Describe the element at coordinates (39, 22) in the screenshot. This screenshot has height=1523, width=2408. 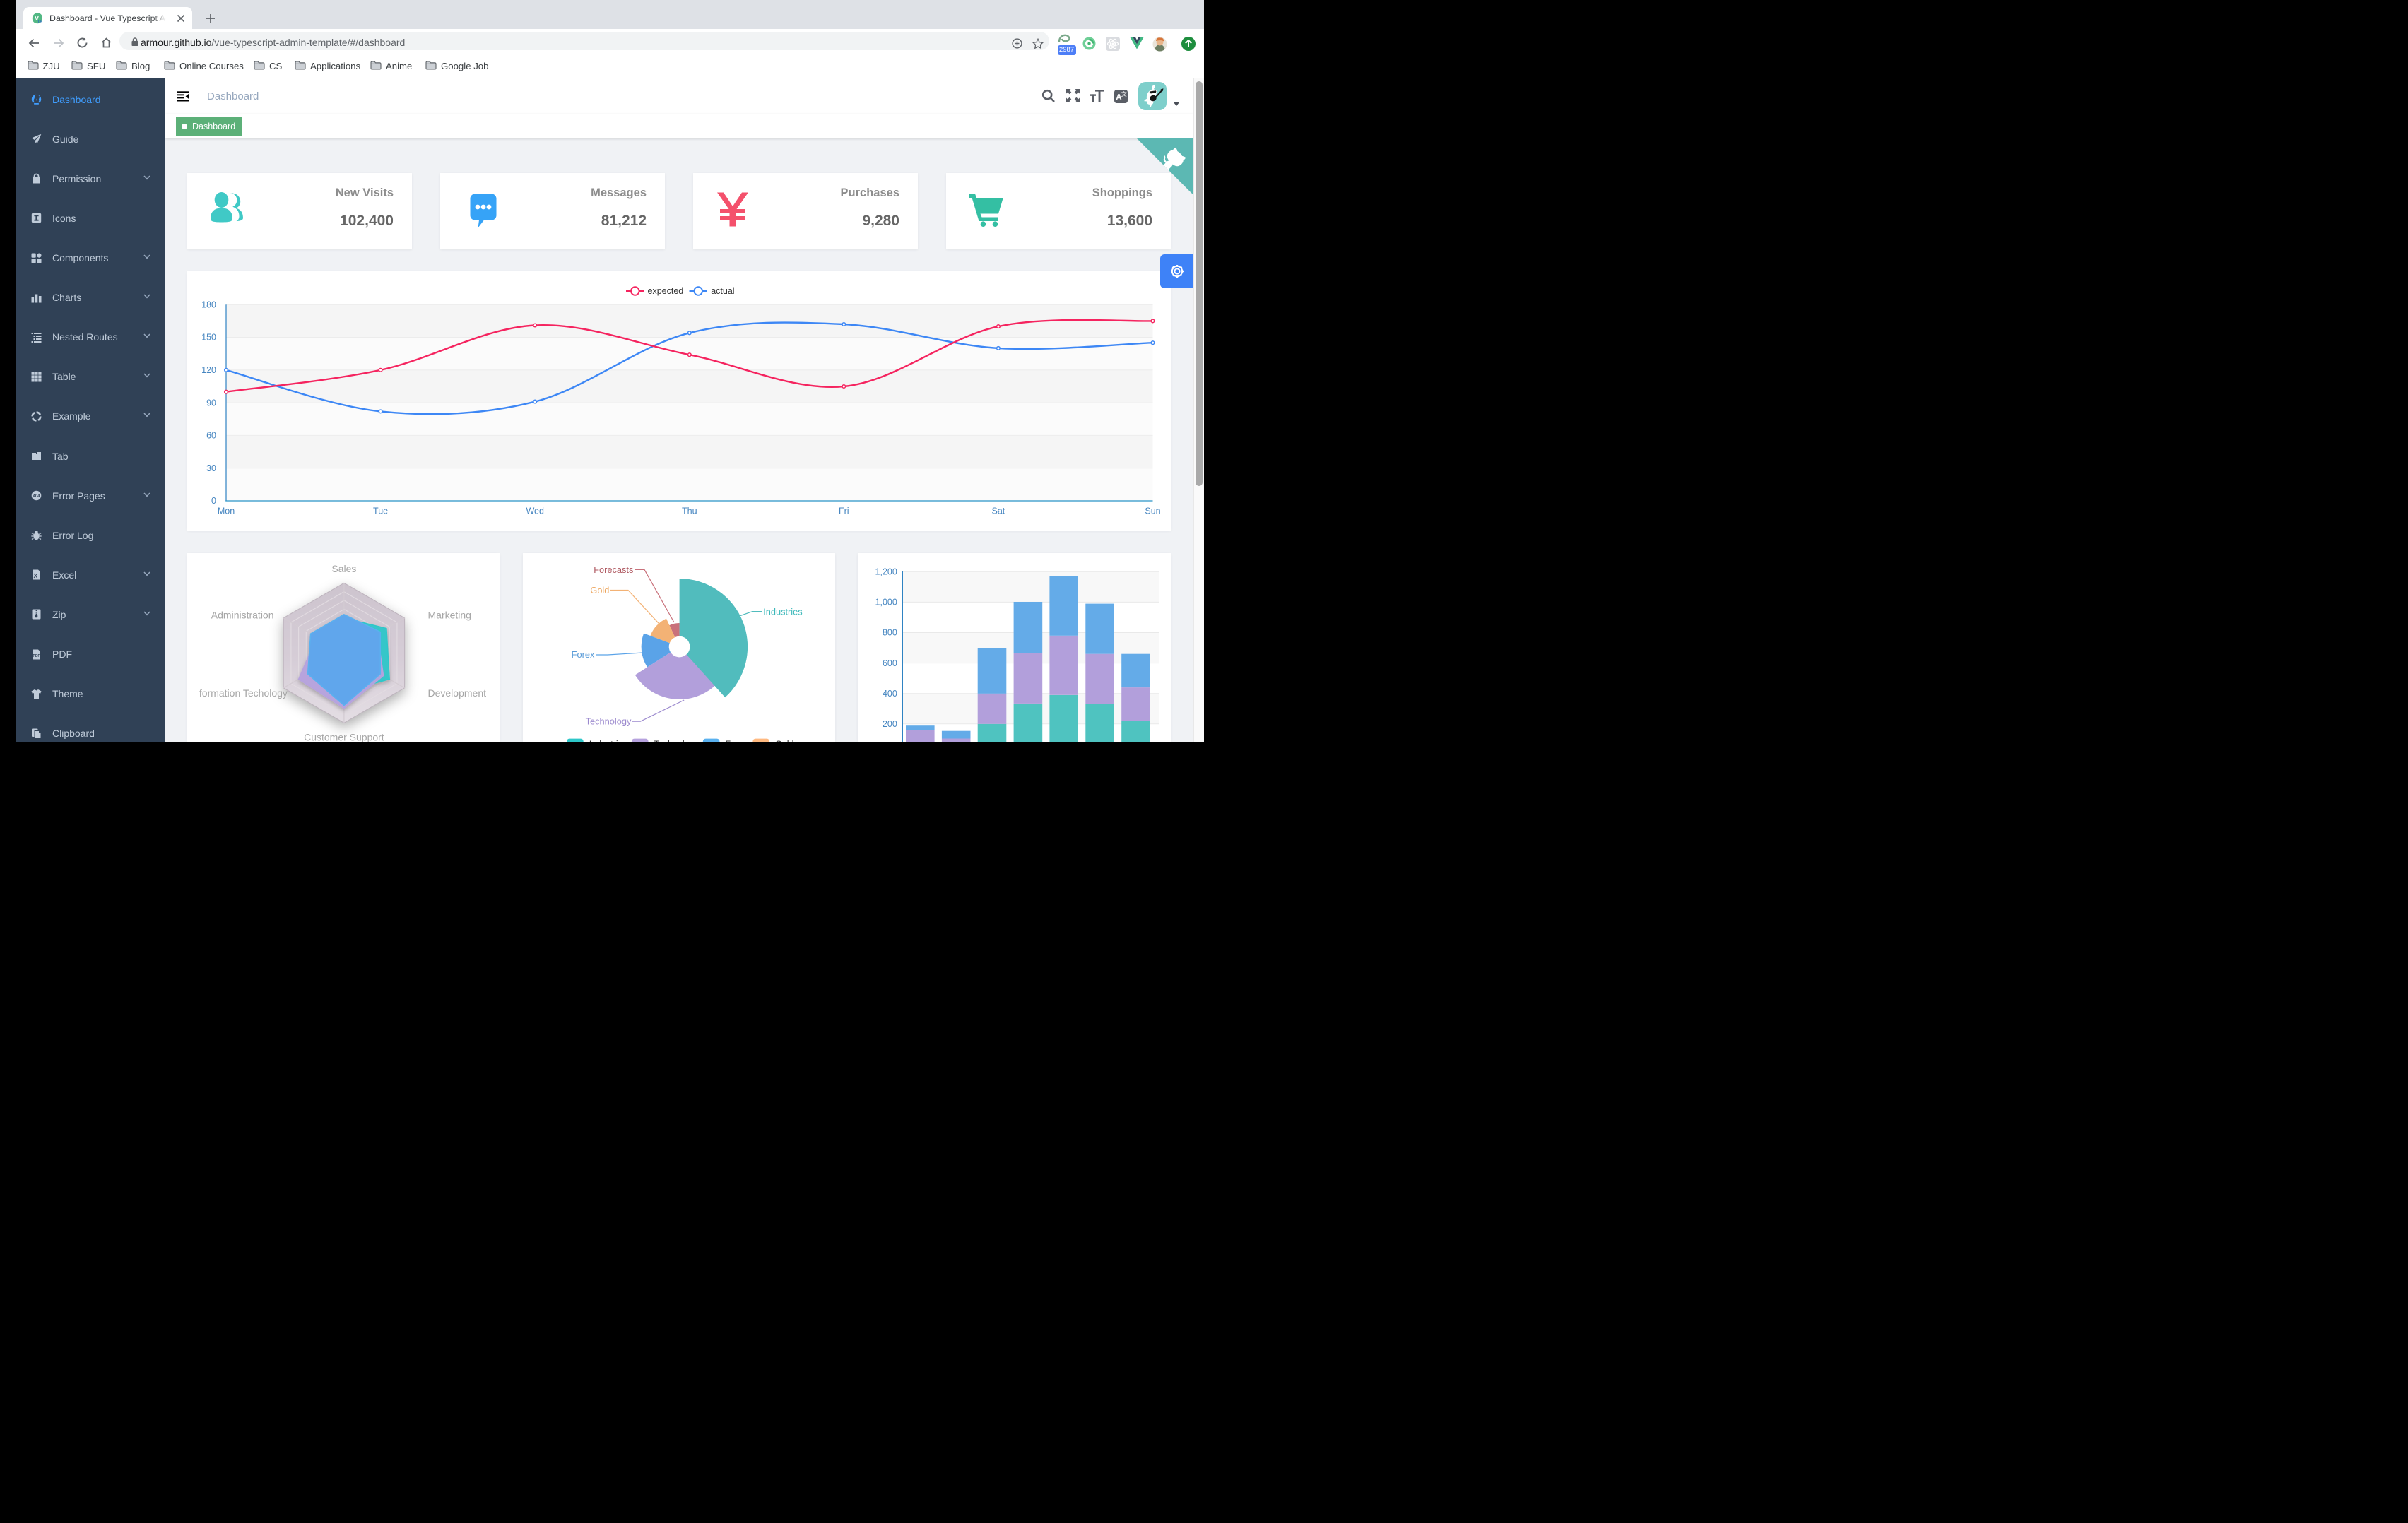
I see `svg-text: TS` at that location.